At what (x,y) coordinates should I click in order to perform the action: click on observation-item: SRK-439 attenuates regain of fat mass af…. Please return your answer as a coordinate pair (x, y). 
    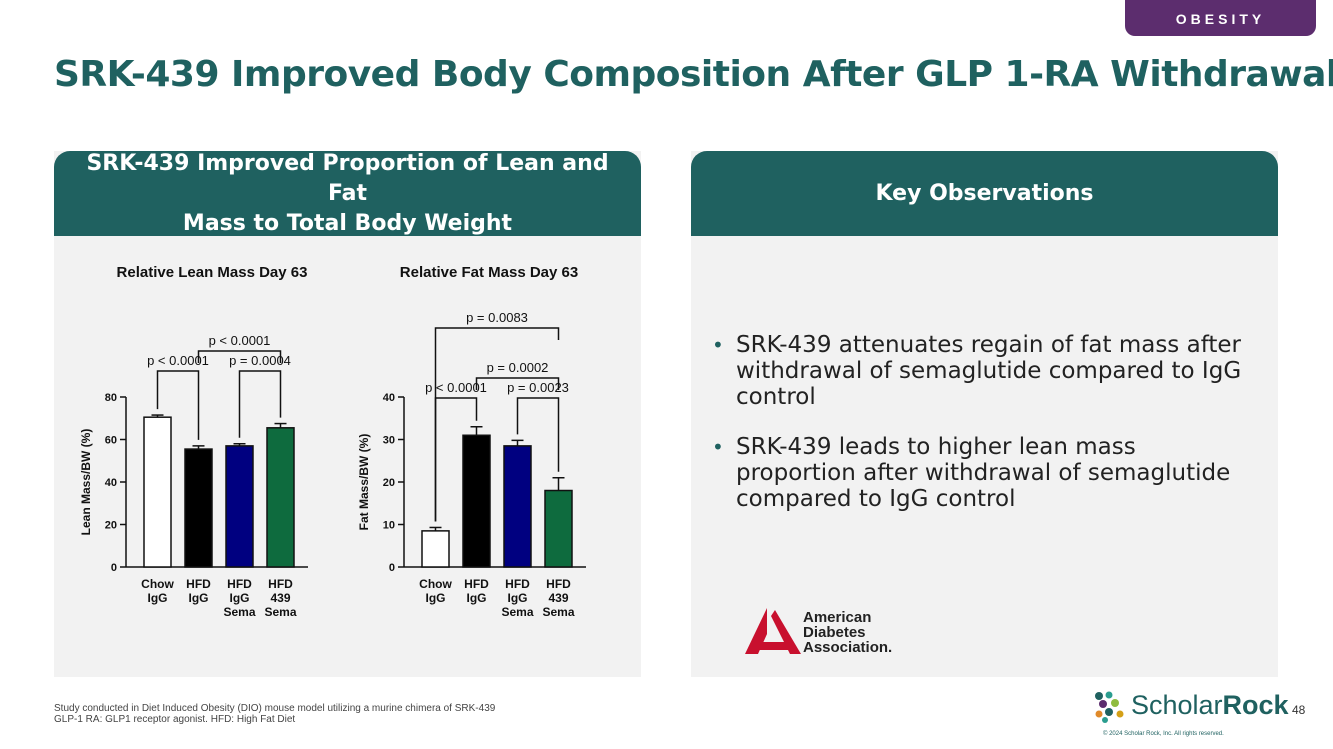
    Looking at the image, I should click on (984, 371).